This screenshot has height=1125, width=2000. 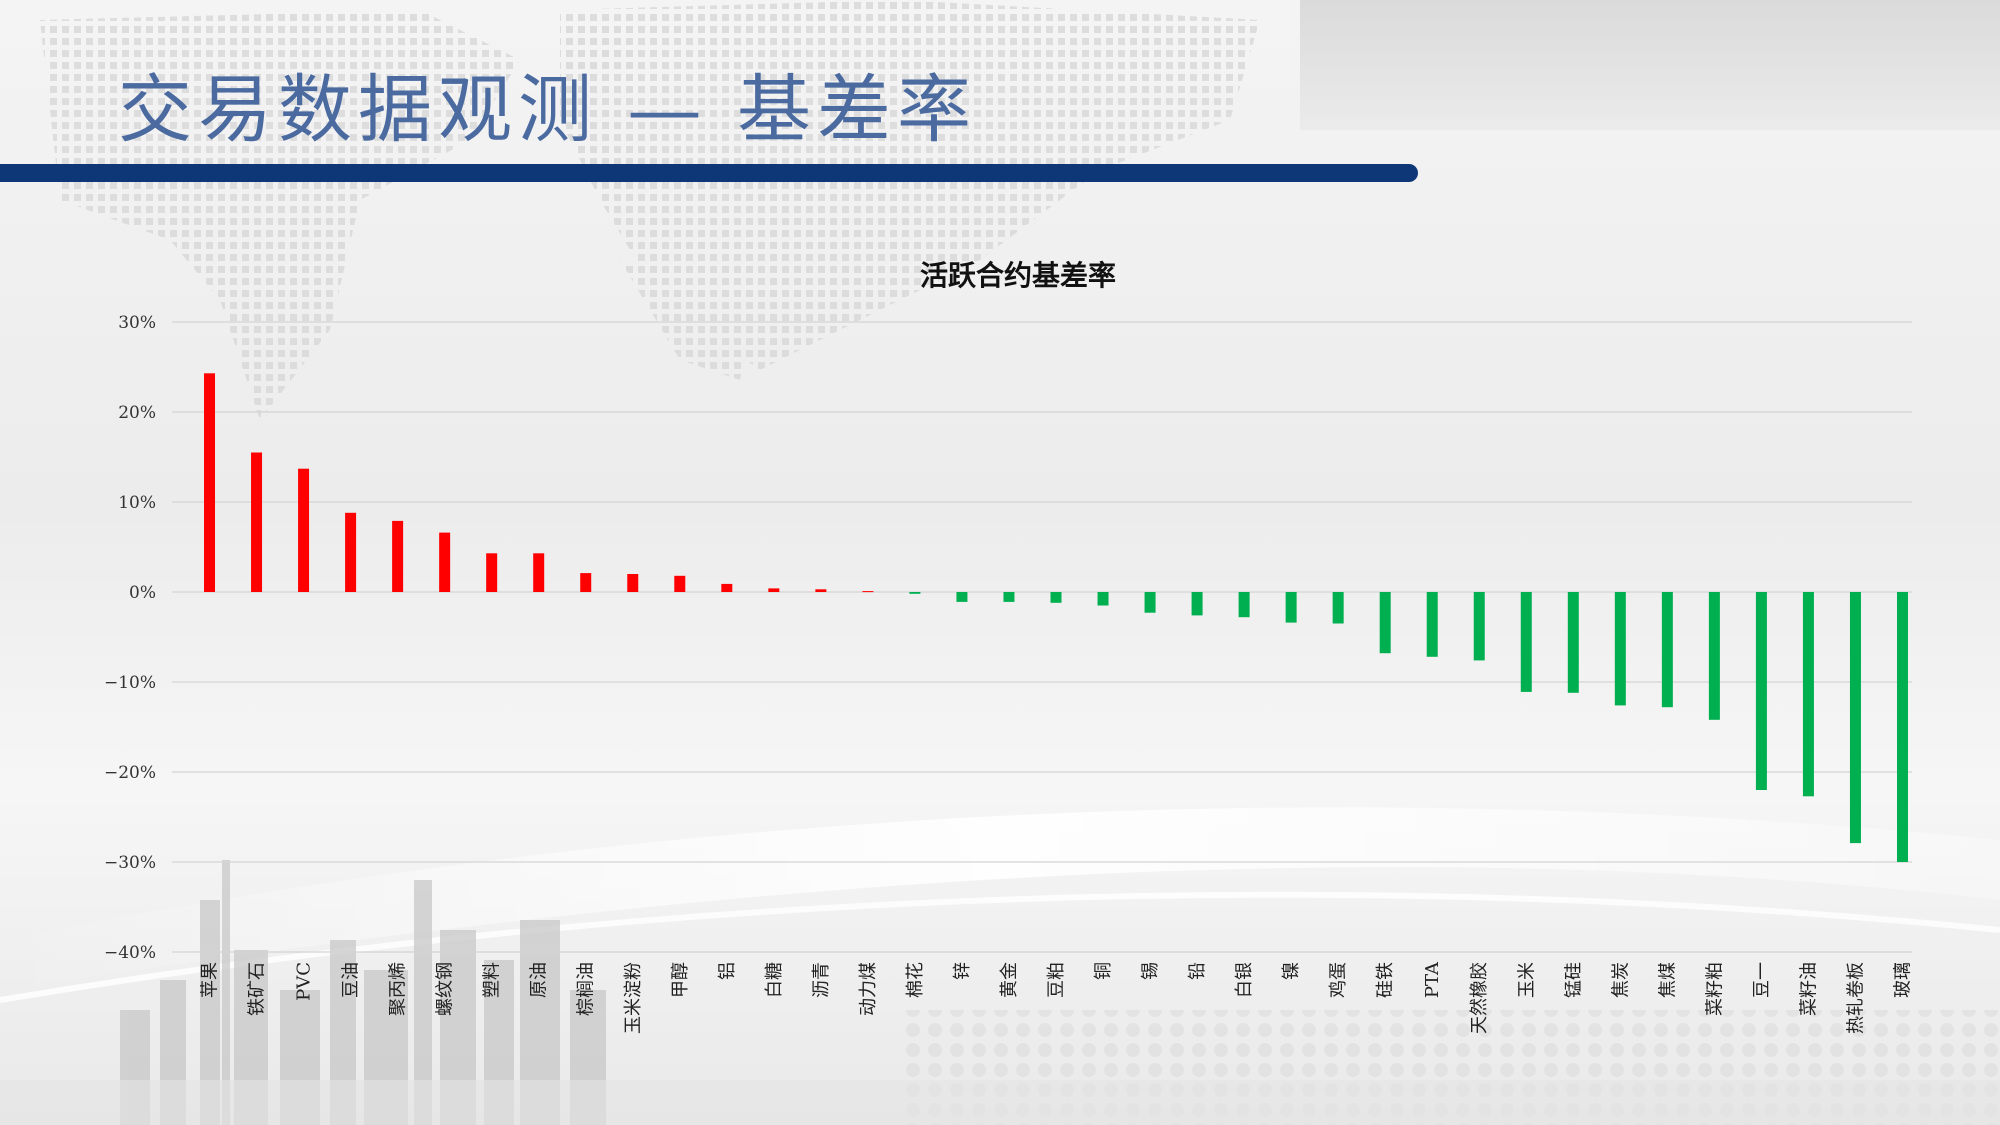 What do you see at coordinates (1714, 989) in the screenshot?
I see `x-tick-label: 菜籽粕` at bounding box center [1714, 989].